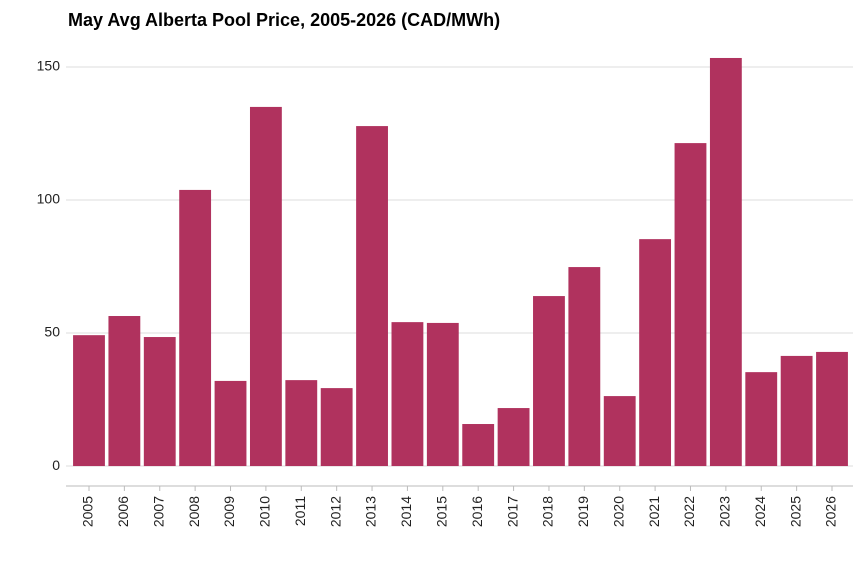 Image resolution: width=863 pixels, height=565 pixels. What do you see at coordinates (442, 511) in the screenshot?
I see `x-tick-label: 2015` at bounding box center [442, 511].